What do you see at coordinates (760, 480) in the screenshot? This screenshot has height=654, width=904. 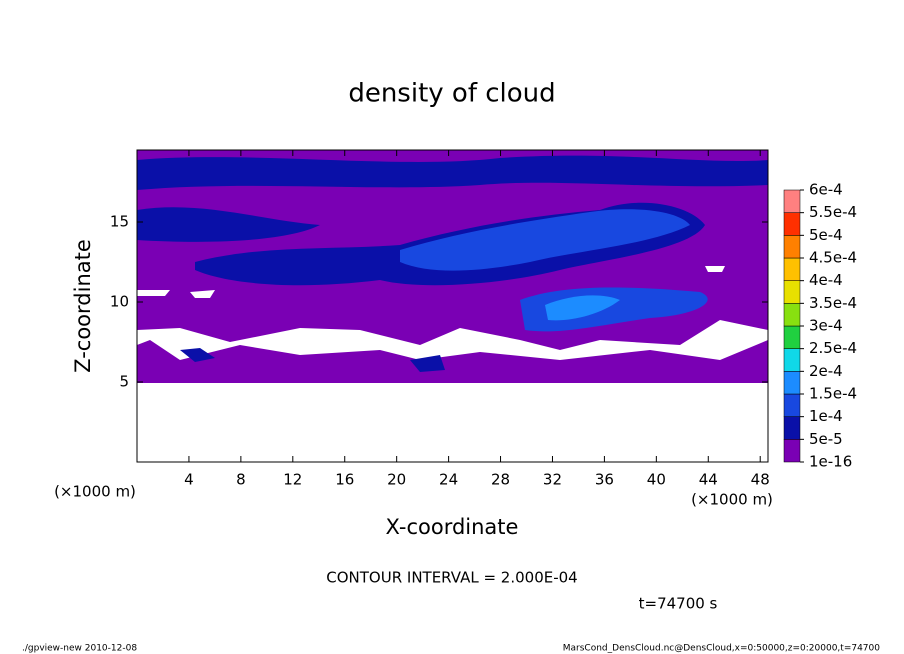 I see `x-tick-label: 48` at bounding box center [760, 480].